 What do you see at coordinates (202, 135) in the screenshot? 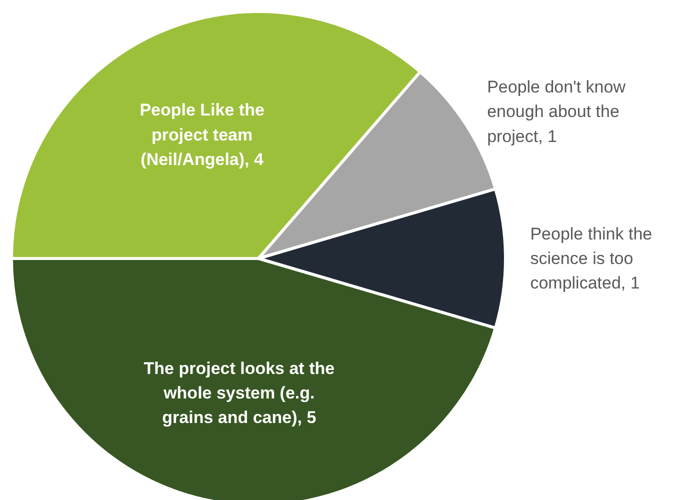
I see `slice-label: People Like the project team (Neil/Angela), 4` at bounding box center [202, 135].